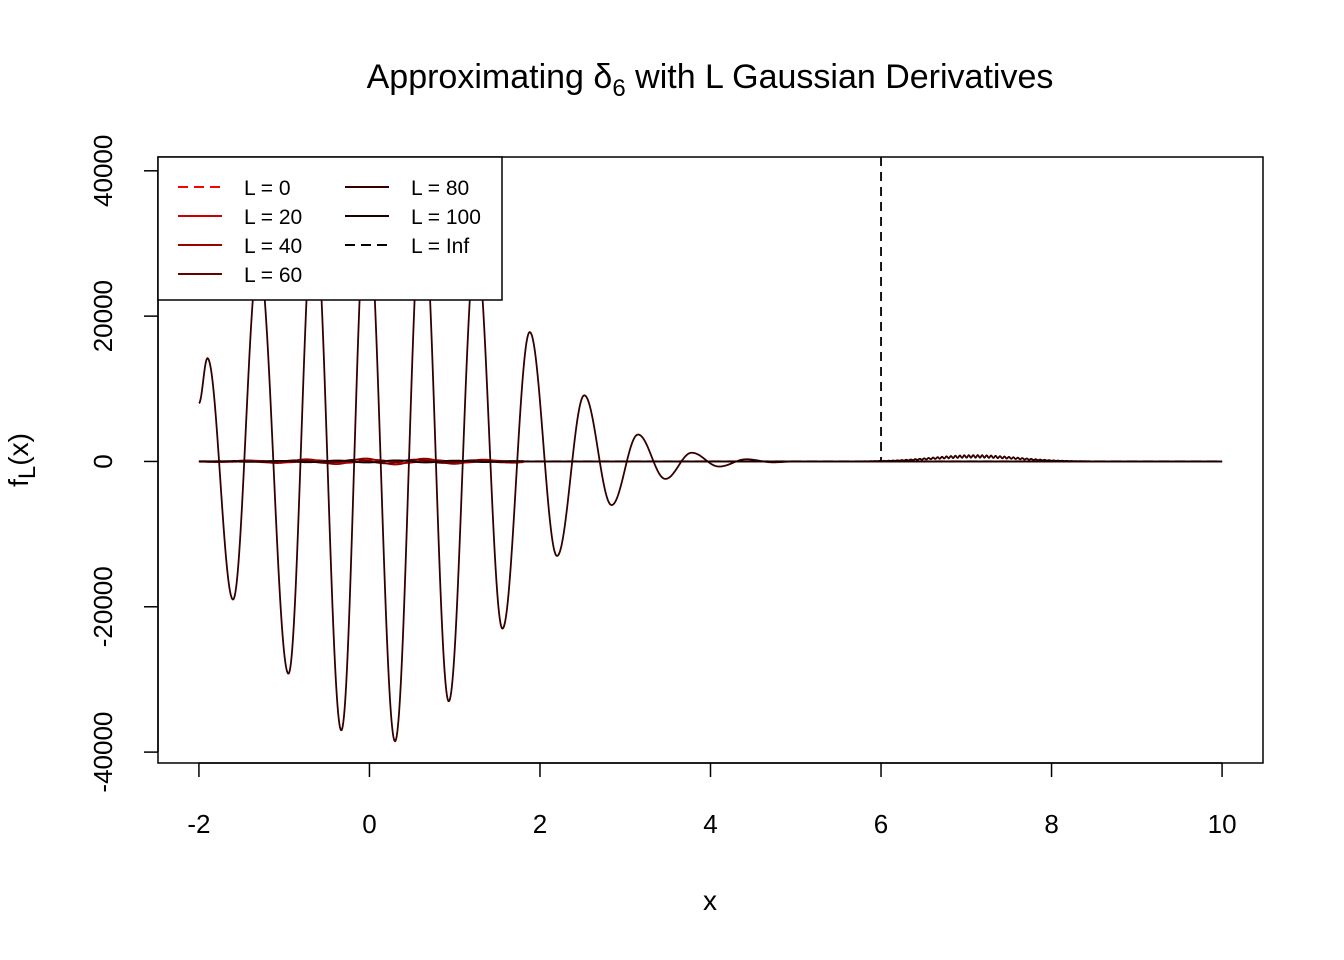 Image resolution: width=1344 pixels, height=960 pixels. What do you see at coordinates (712, 800) in the screenshot?
I see `x-axis: -2 0 2 4 6 8 10` at bounding box center [712, 800].